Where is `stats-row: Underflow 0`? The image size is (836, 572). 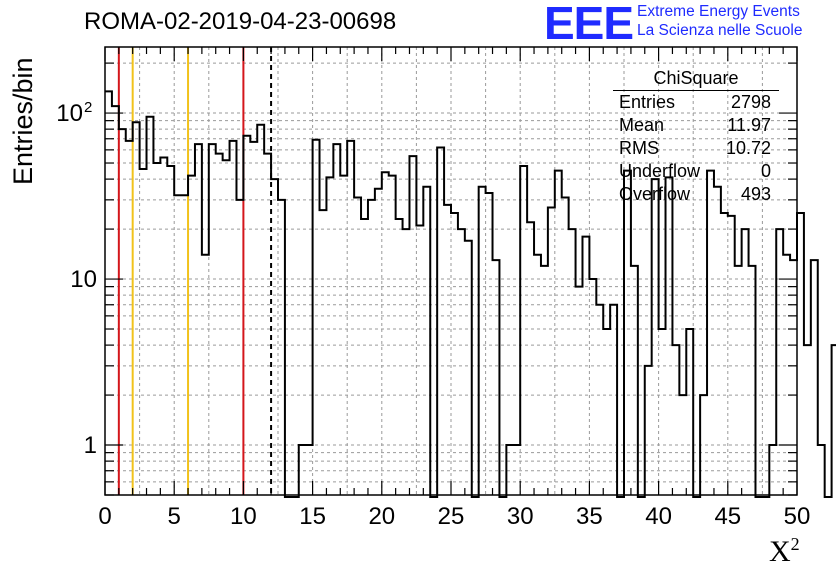 stats-row: Underflow 0 is located at coordinates (696, 171).